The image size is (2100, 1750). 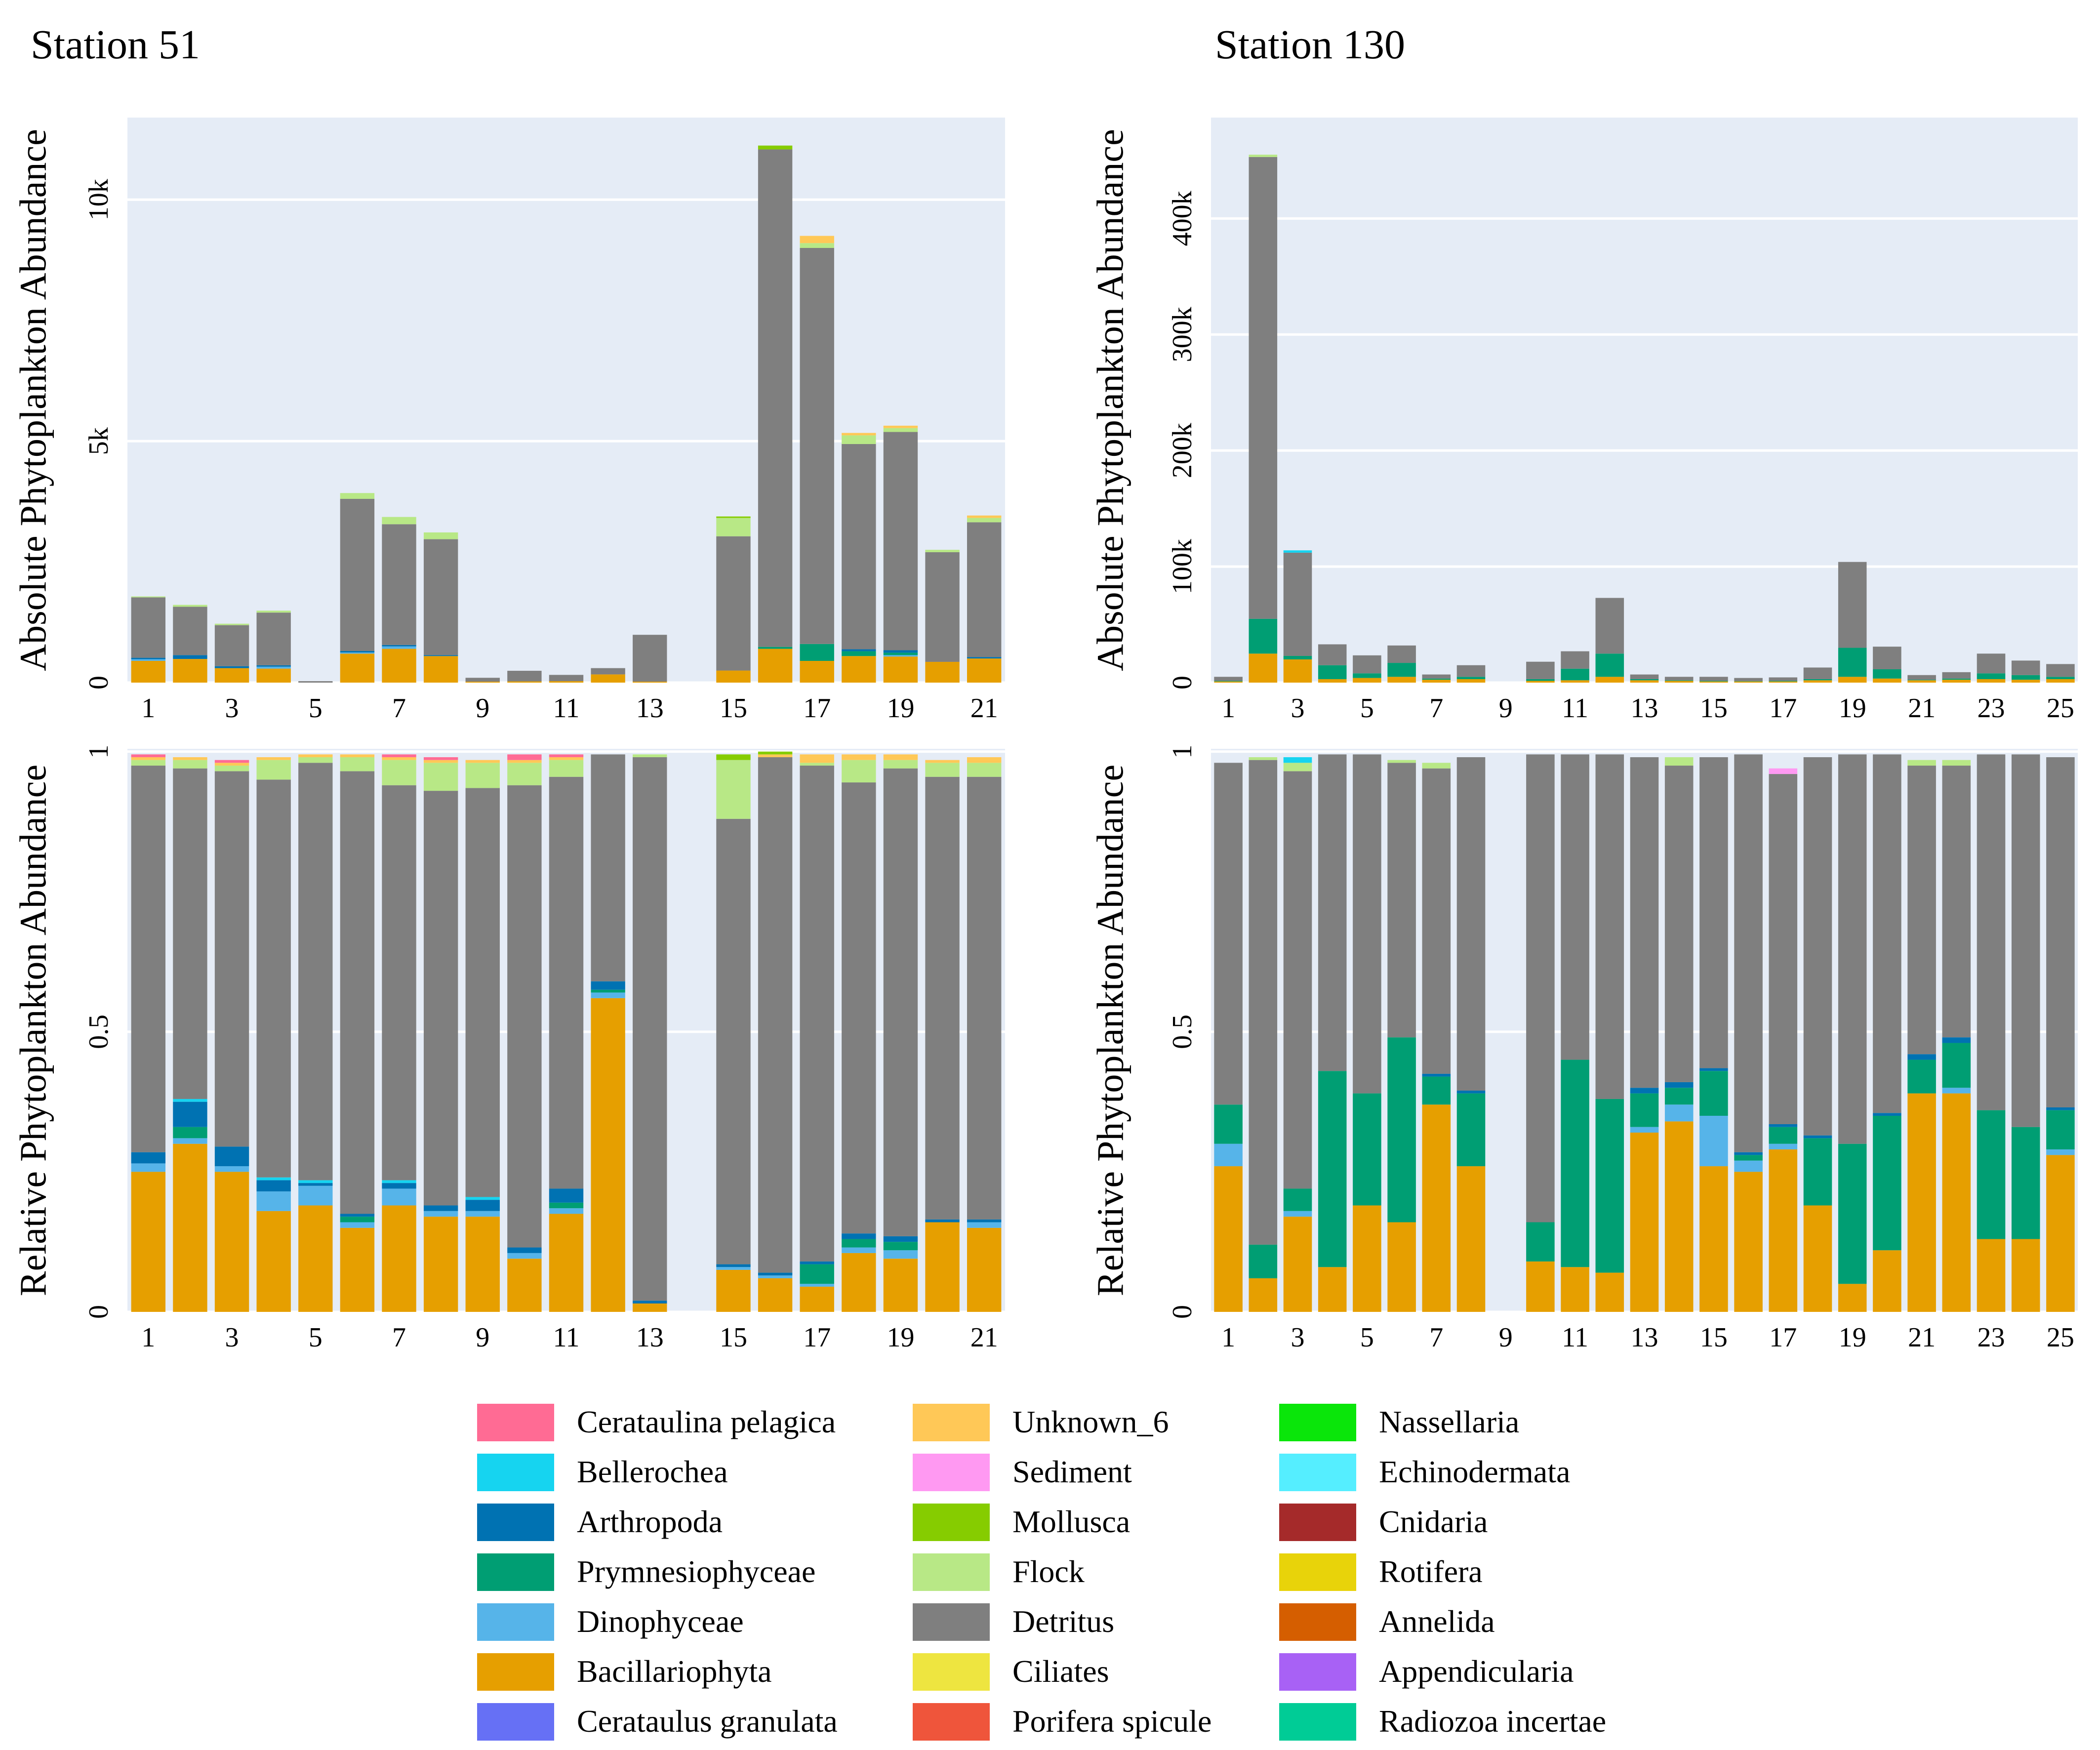 What do you see at coordinates (817, 1337) in the screenshot?
I see `x-tick-label: 17` at bounding box center [817, 1337].